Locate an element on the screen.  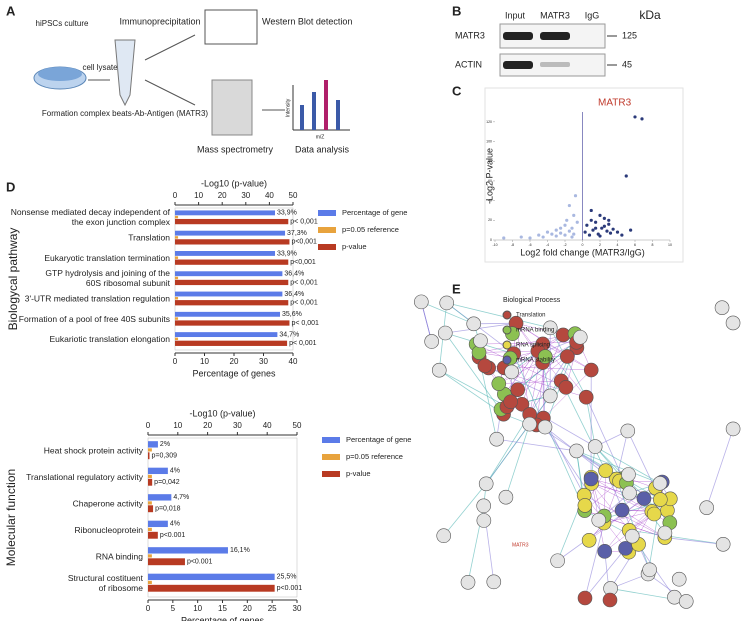
x-tick-label: -6 is located at coordinates (529, 245).